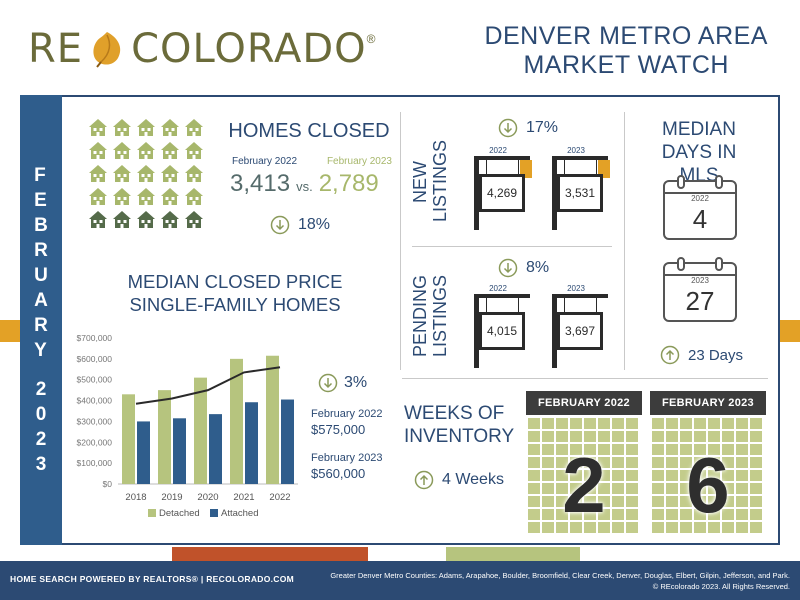 This screenshot has width=800, height=600. I want to click on calendar-value: 27, so click(700, 301).